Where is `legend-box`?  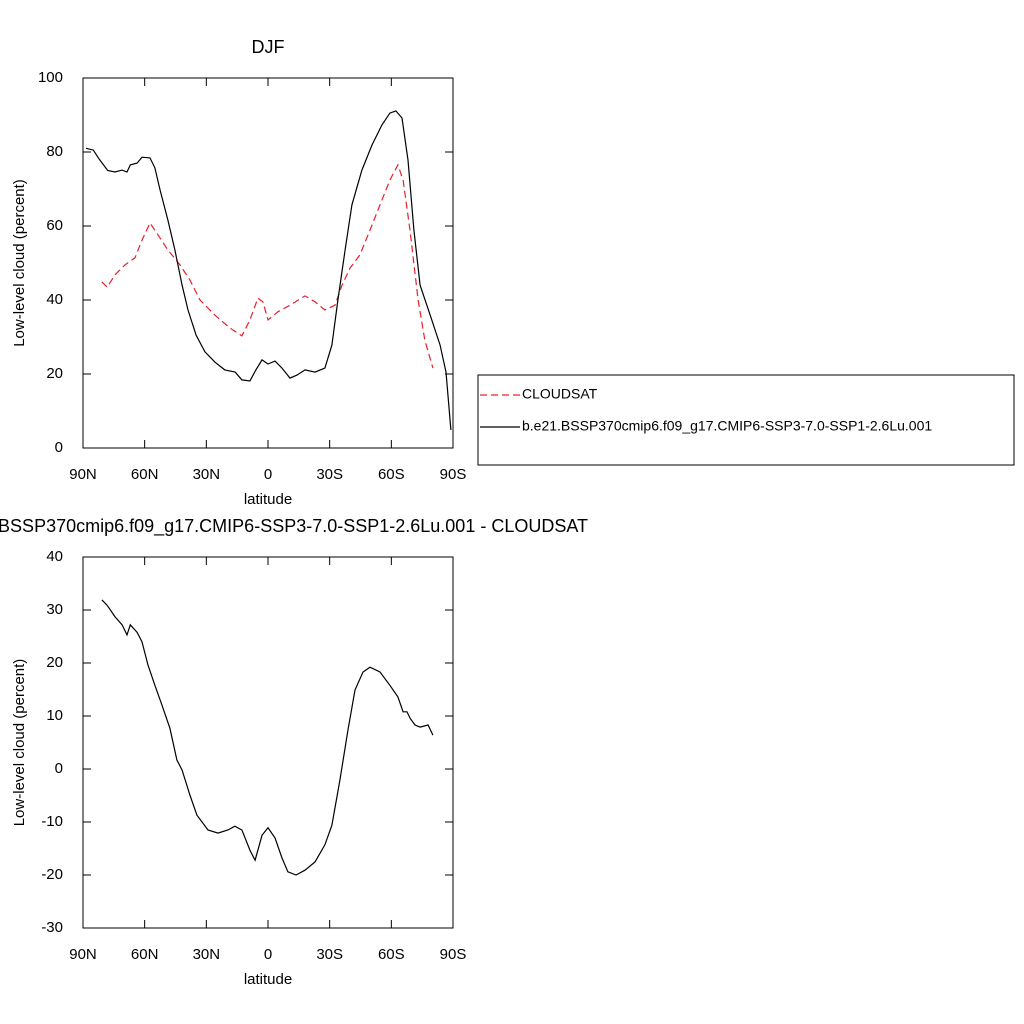
legend-box is located at coordinates (746, 420).